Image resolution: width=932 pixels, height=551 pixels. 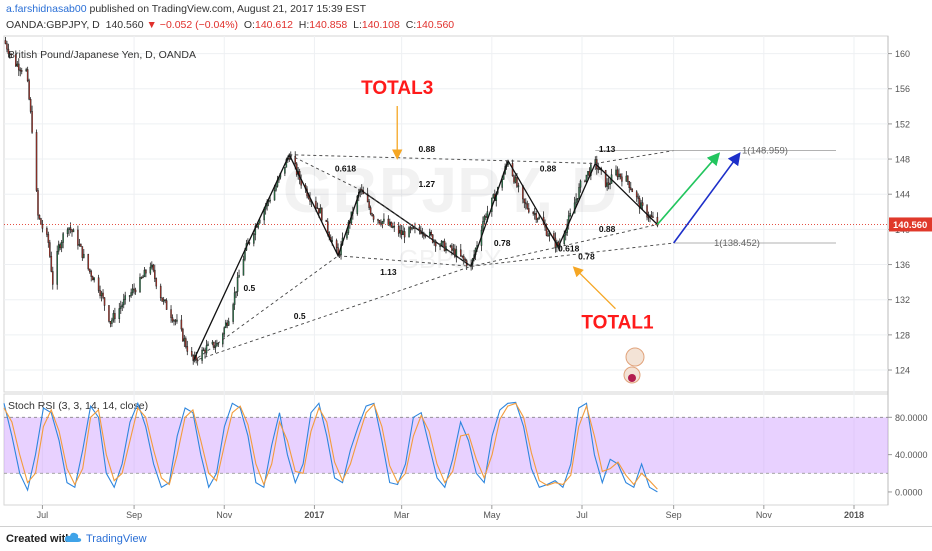 What do you see at coordinates (46, 9) in the screenshot?
I see `author-link: a.farshidnasab00` at bounding box center [46, 9].